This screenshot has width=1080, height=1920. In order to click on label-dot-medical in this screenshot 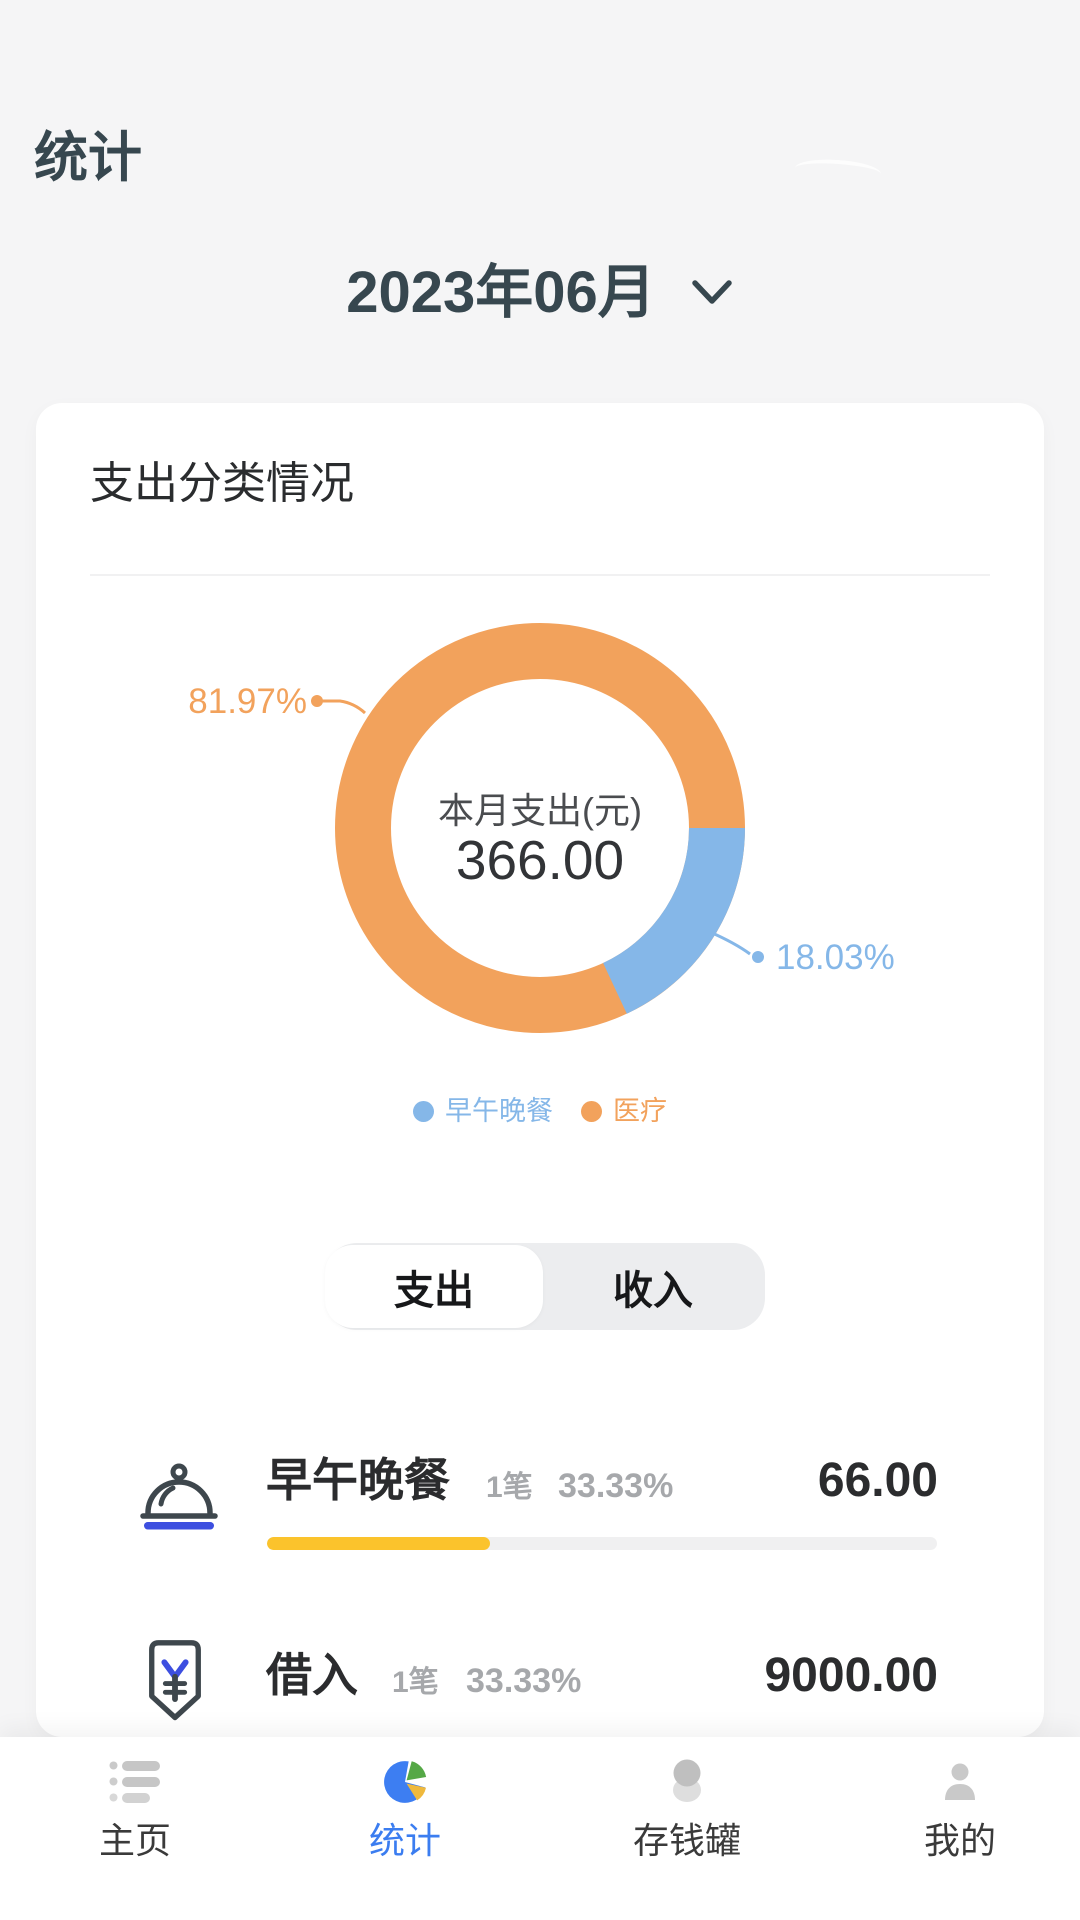, I will do `click(317, 701)`.